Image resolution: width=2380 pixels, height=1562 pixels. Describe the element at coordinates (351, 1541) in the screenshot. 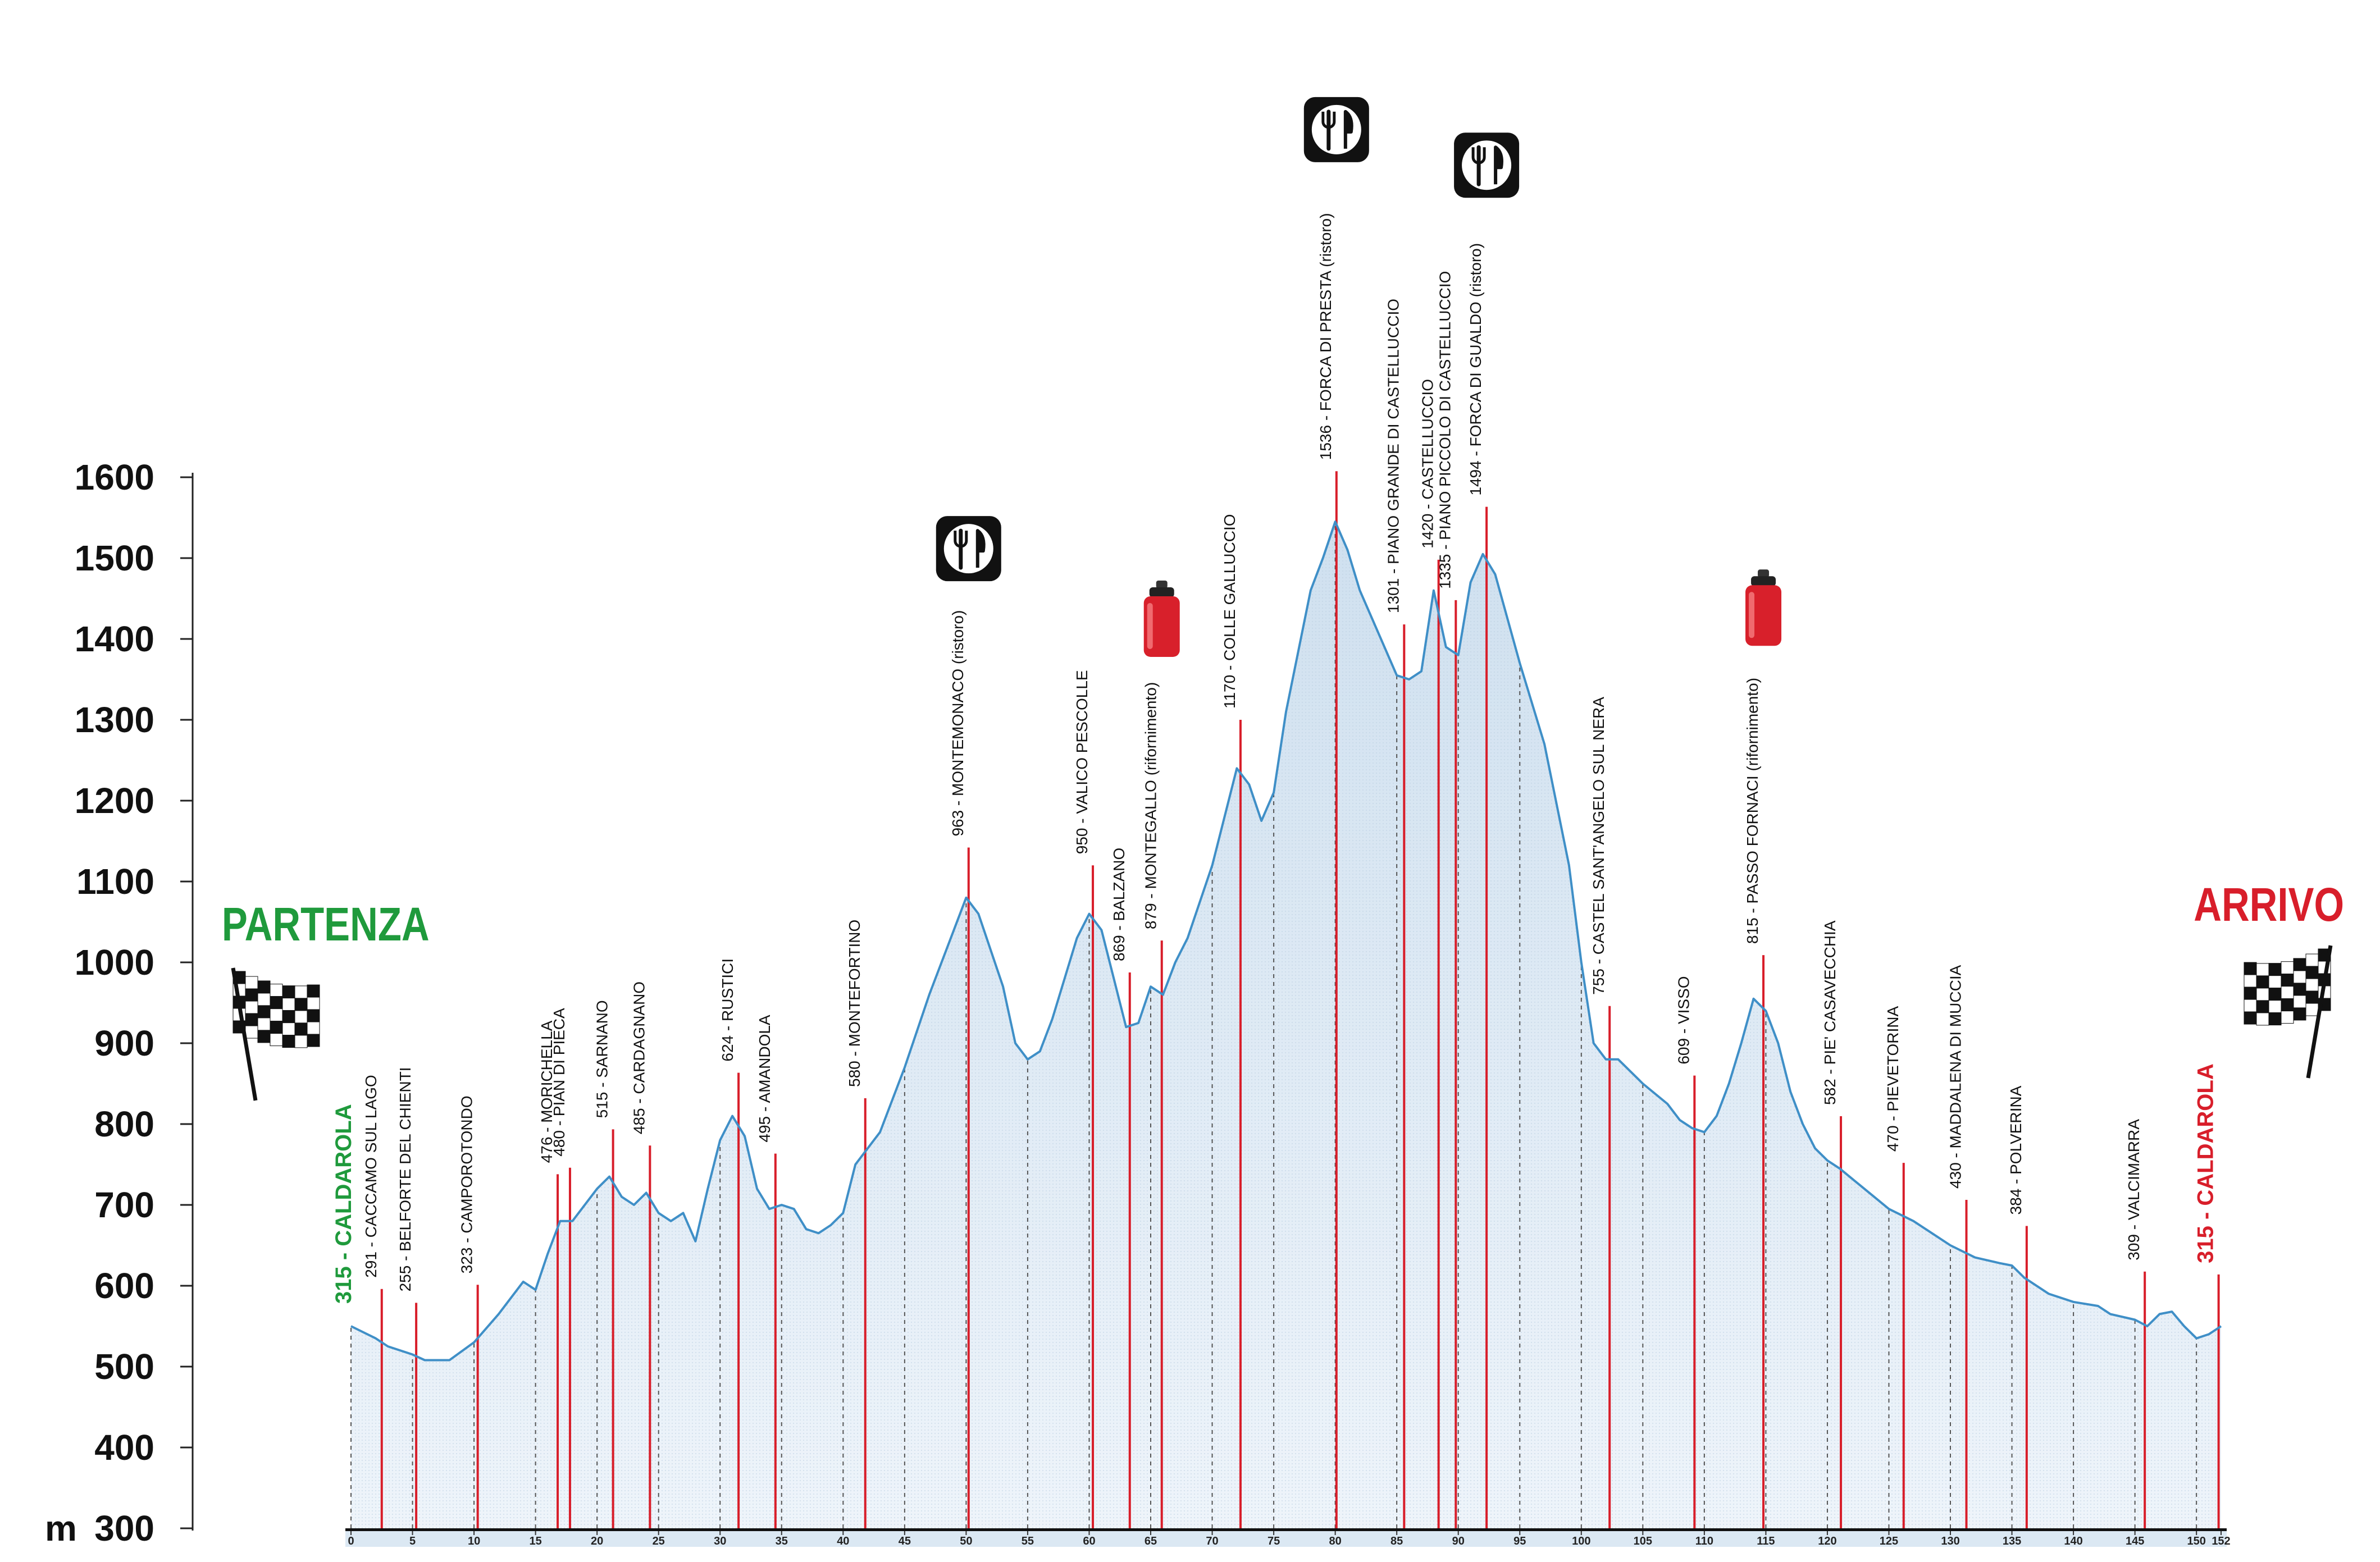

I see `x-tick-label: 0` at that location.